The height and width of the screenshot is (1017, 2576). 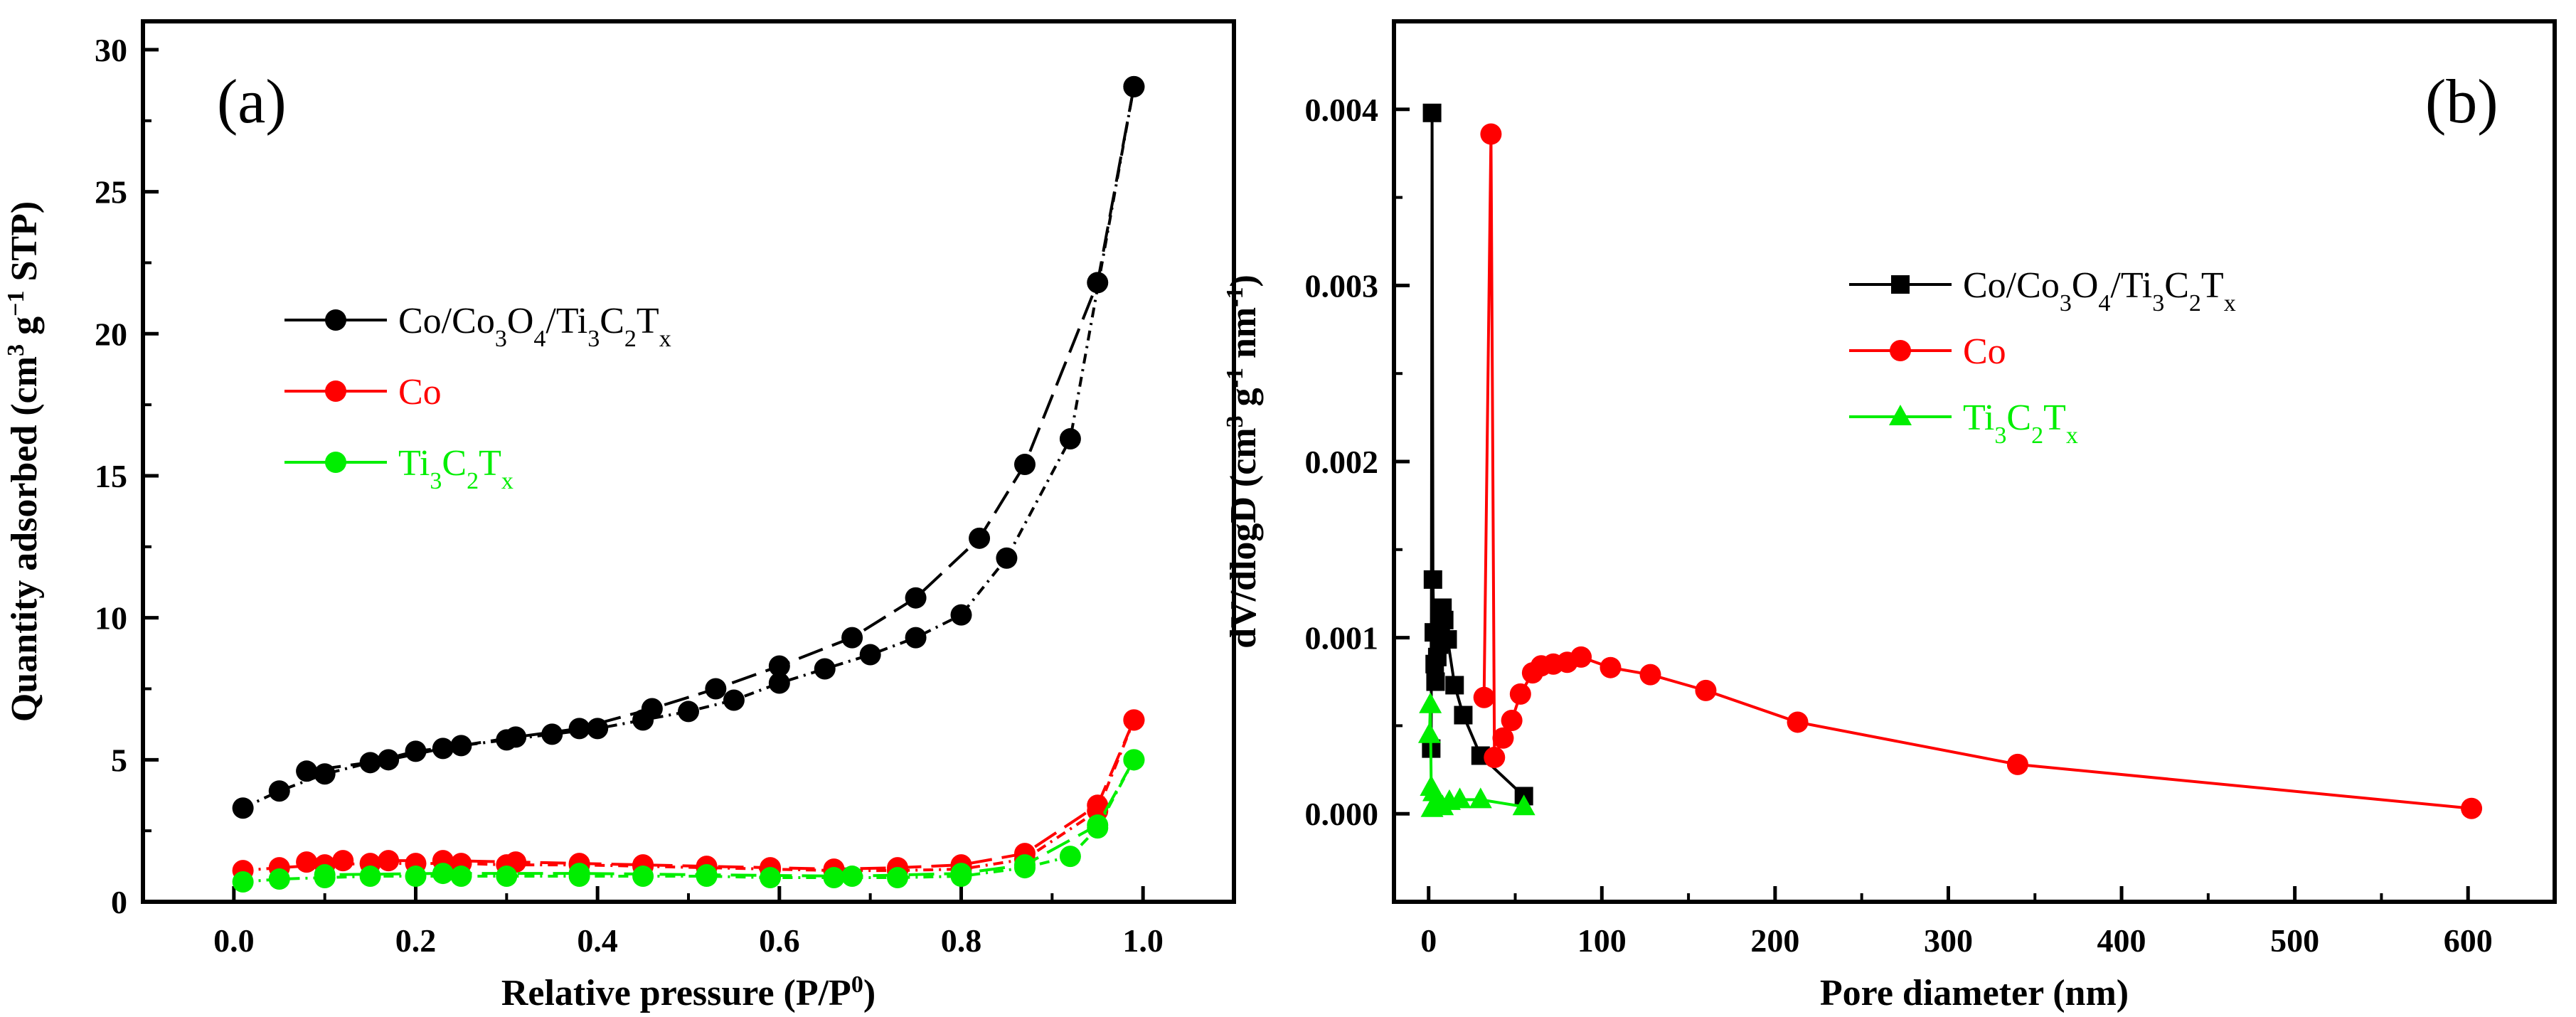 What do you see at coordinates (24, 539) in the screenshot?
I see `y-axis-title-part: Quantity adsorbed (cm` at bounding box center [24, 539].